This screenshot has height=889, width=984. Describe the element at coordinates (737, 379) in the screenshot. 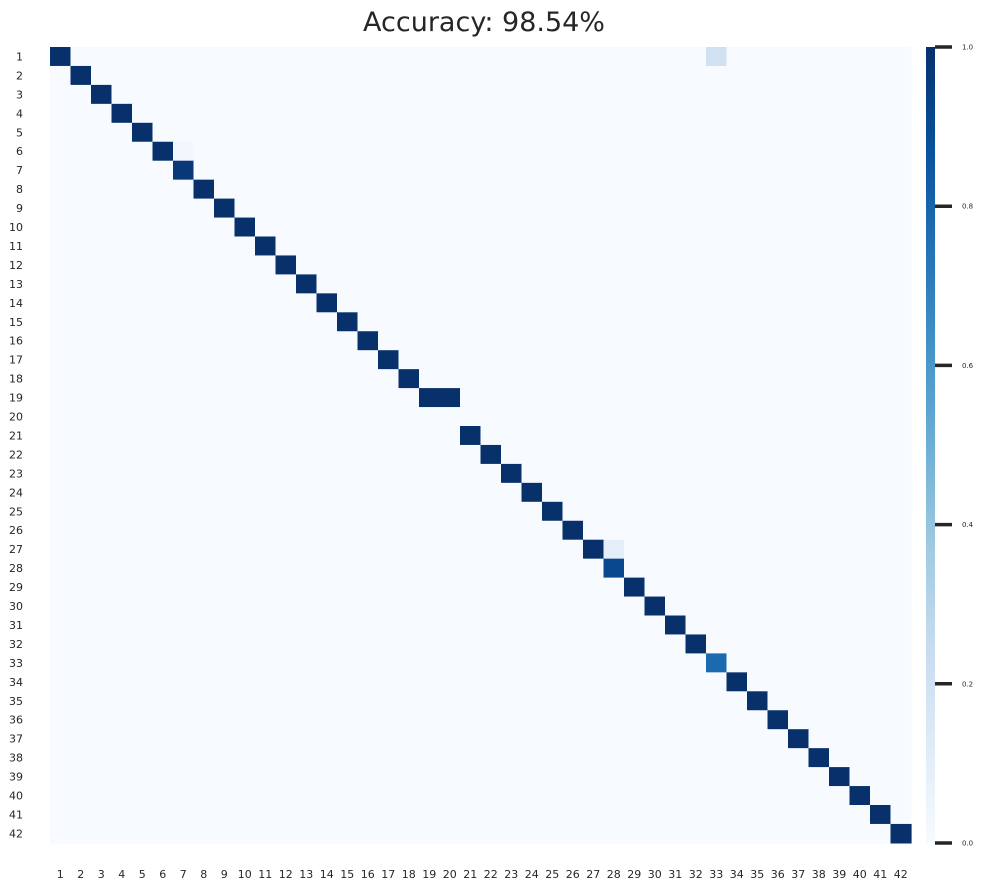

I see `heatmap-cell-r18-c34` at that location.